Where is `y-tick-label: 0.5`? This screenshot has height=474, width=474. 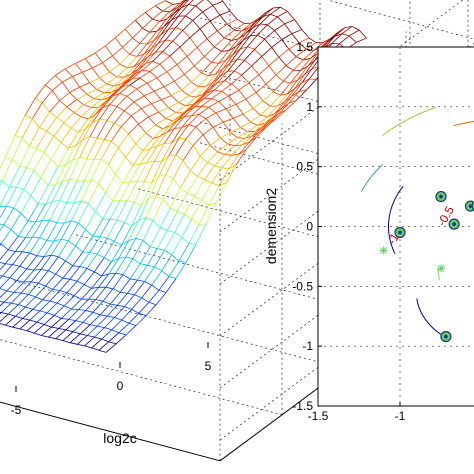
y-tick-label: 0.5 is located at coordinates (304, 167).